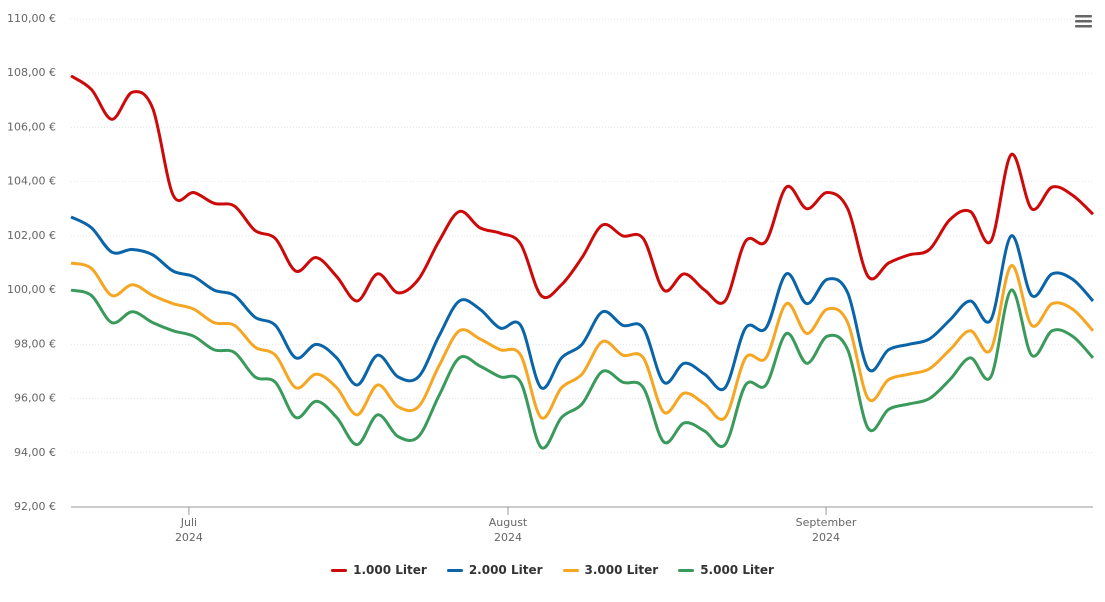 The image size is (1105, 602). I want to click on legend-item: 2.000 Liter, so click(494, 570).